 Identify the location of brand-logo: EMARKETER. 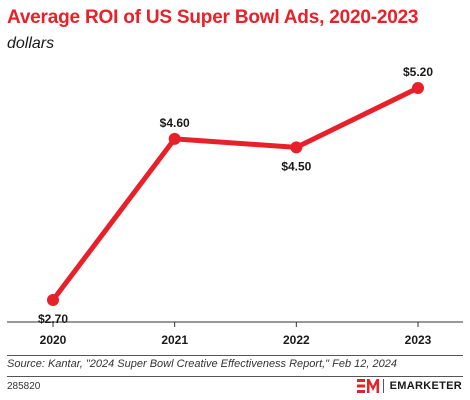
(409, 386).